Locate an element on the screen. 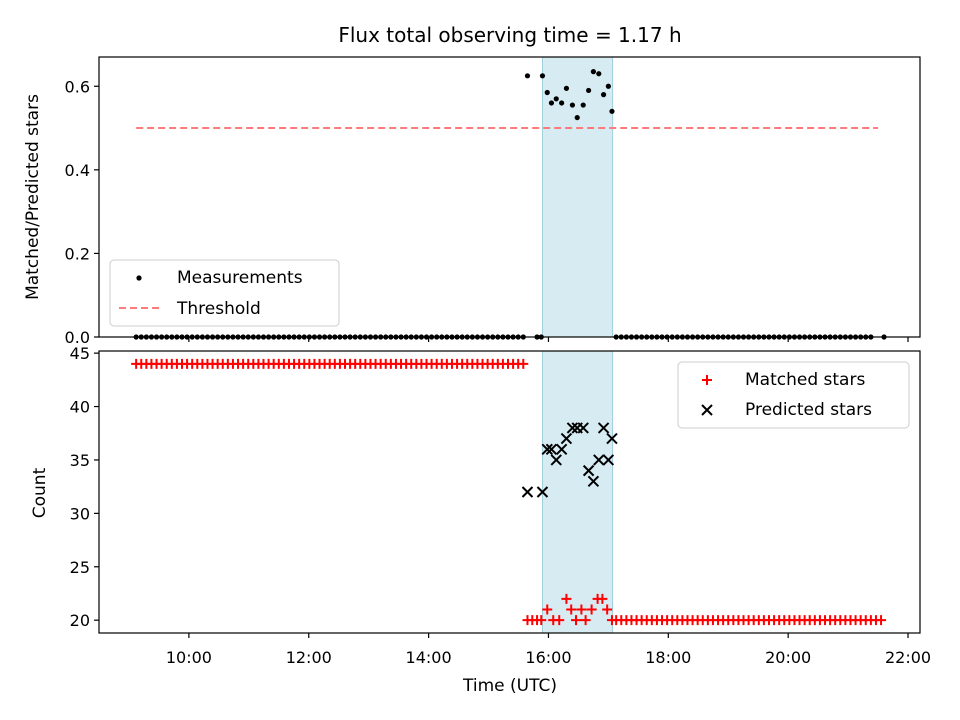 Image resolution: width=960 pixels, height=720 pixels. y-tick-label: 0.4 is located at coordinates (77, 170).